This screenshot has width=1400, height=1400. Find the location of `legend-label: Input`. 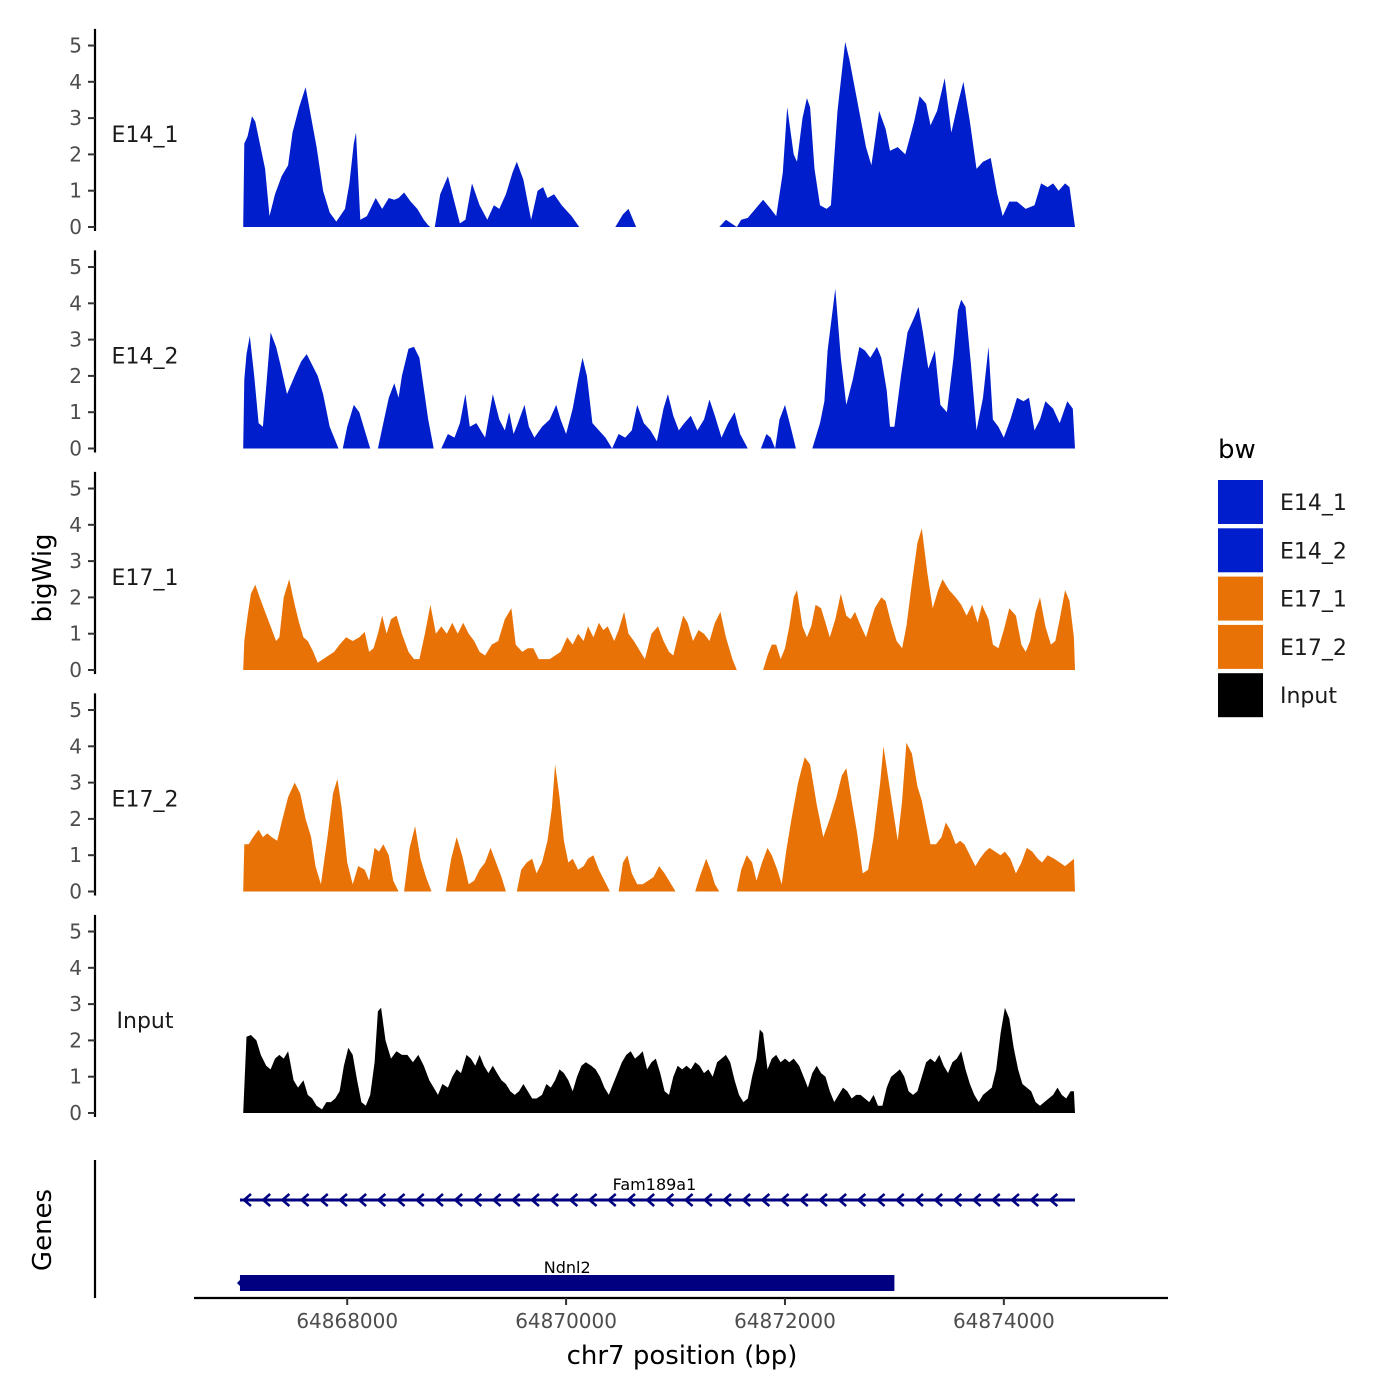

legend-label: Input is located at coordinates (1308, 696).